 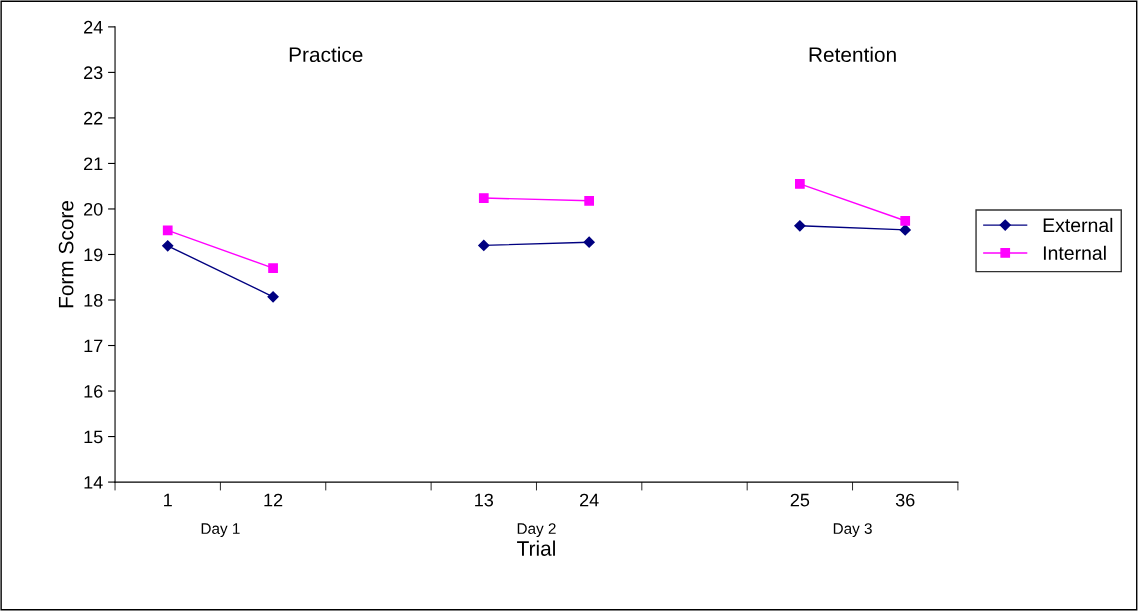 I want to click on y-tick-label: 19, so click(x=93, y=255).